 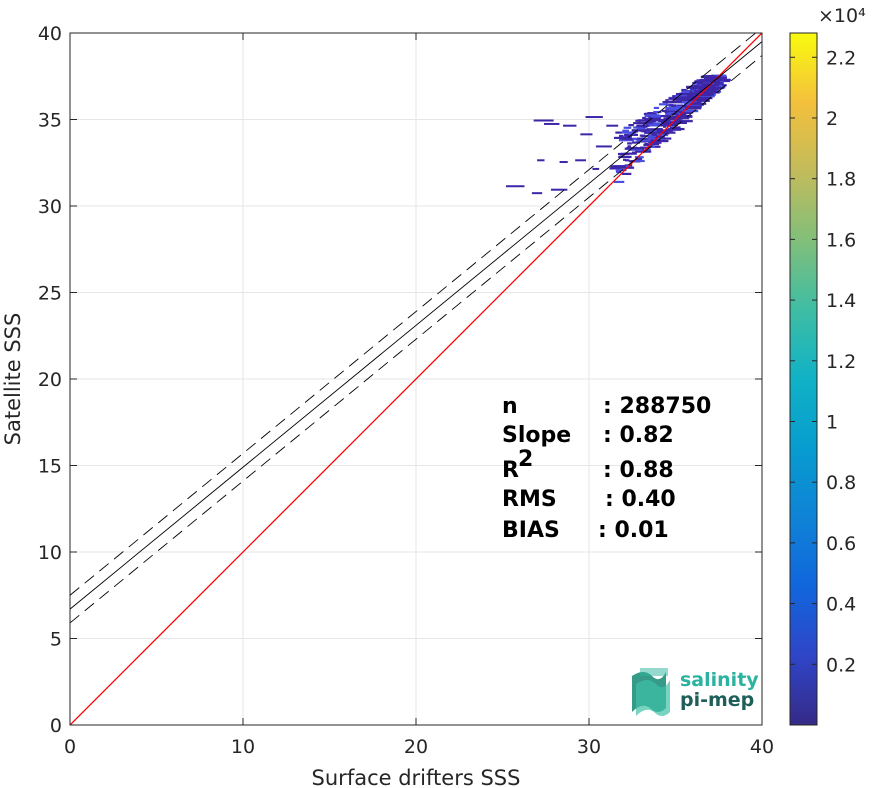 I want to click on colorbar-tick-label: 1.4, so click(x=841, y=301).